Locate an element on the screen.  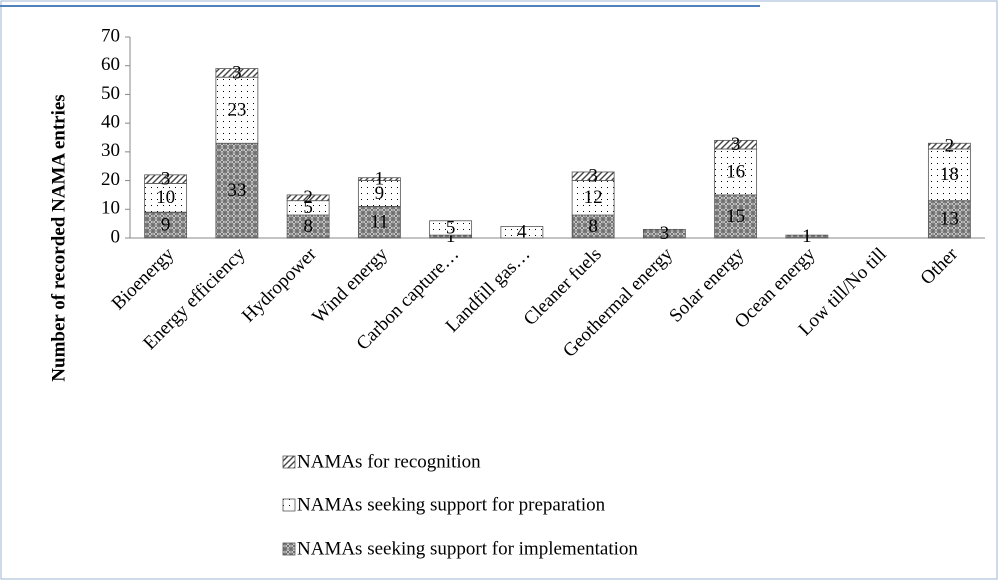
y-tick-label: 0 is located at coordinates (116, 236).